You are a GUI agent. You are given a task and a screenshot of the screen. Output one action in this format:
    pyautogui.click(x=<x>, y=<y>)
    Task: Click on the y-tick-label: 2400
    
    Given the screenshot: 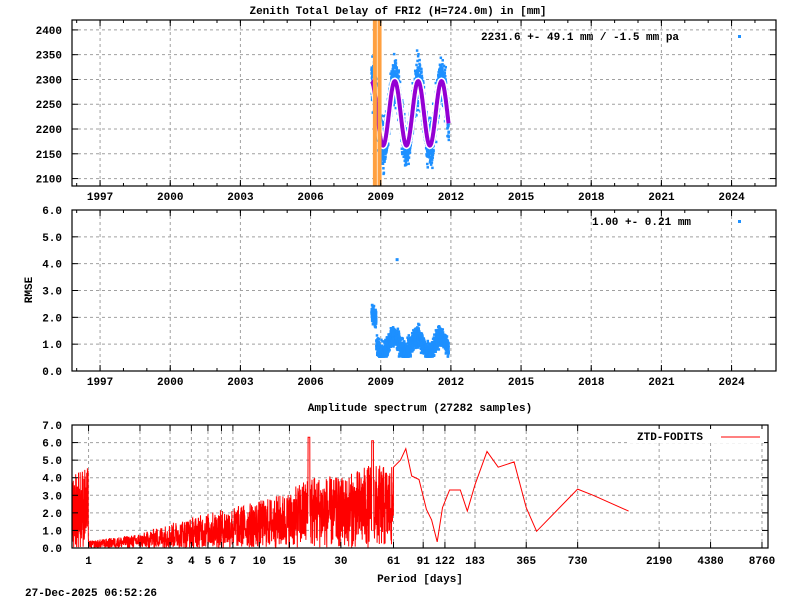 What is the action you would take?
    pyautogui.click(x=49, y=32)
    